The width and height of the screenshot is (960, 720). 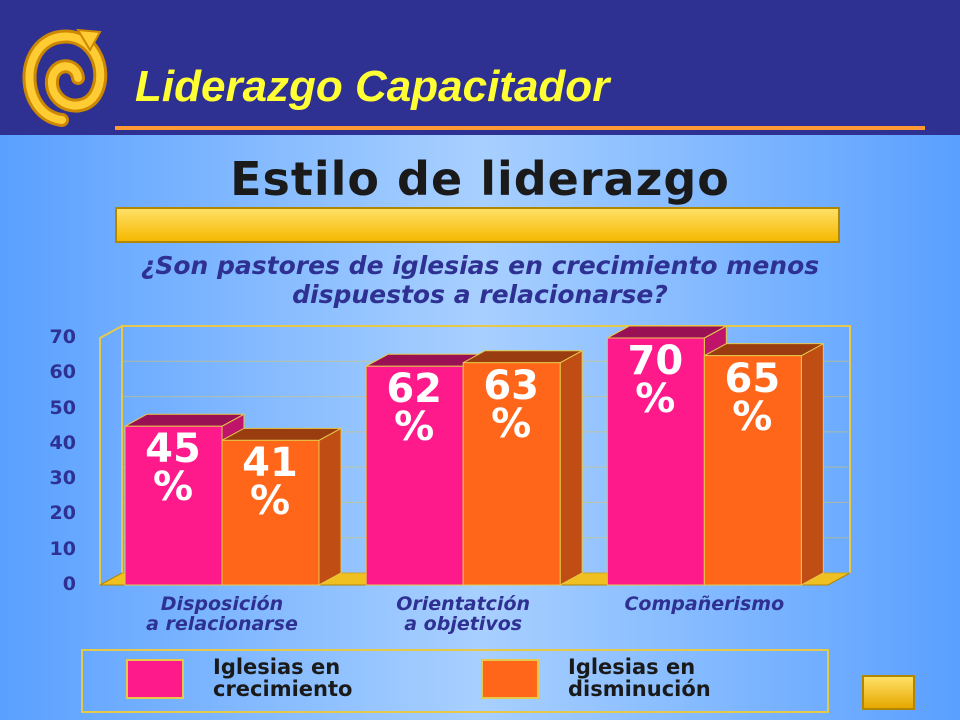 What do you see at coordinates (704, 604) in the screenshot?
I see `x-tick-label: Compañerismo` at bounding box center [704, 604].